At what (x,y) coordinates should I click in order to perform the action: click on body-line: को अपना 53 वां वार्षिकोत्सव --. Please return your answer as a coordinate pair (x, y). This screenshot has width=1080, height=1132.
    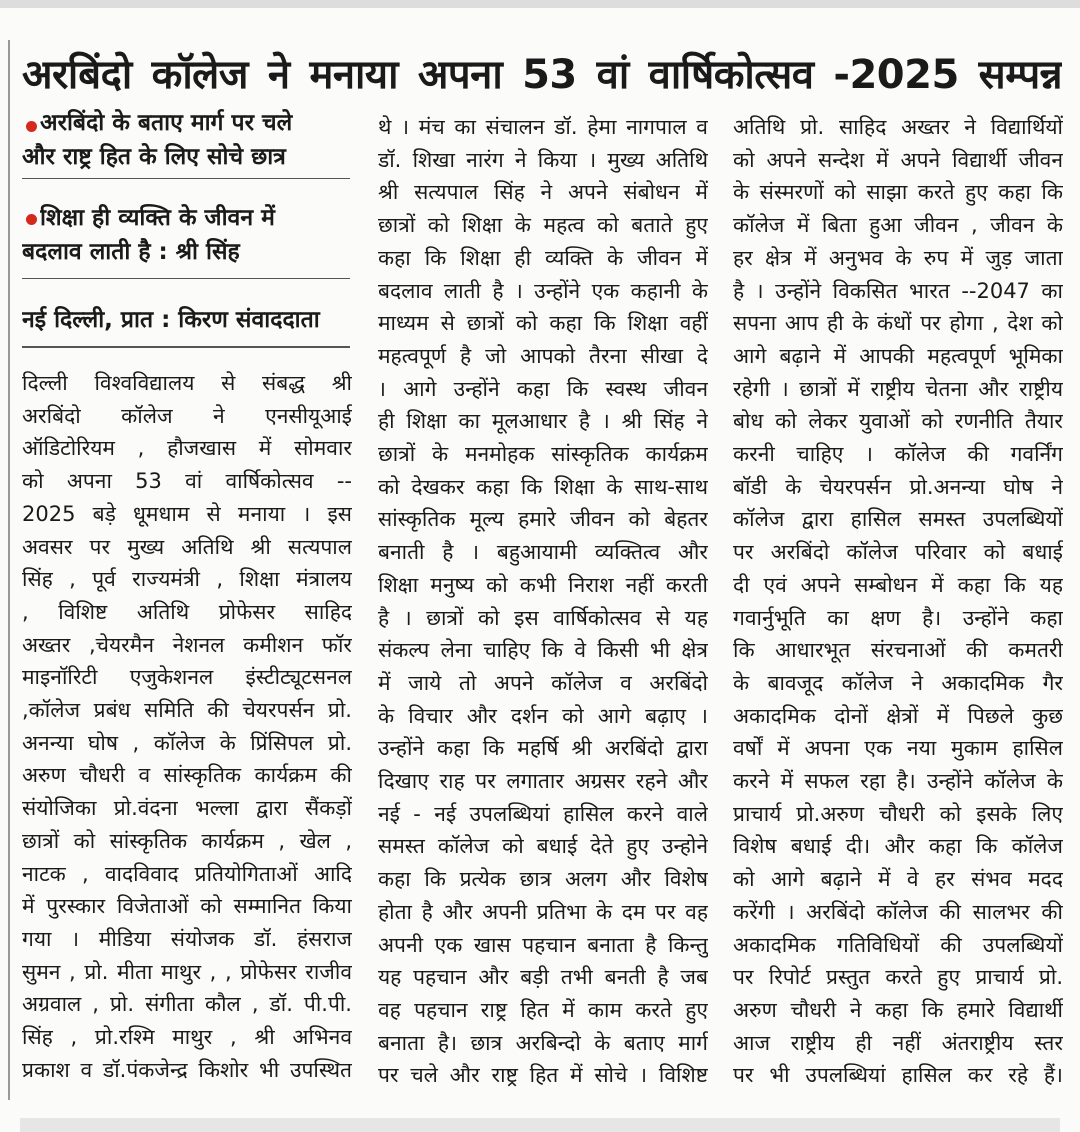
    Looking at the image, I should click on (187, 481).